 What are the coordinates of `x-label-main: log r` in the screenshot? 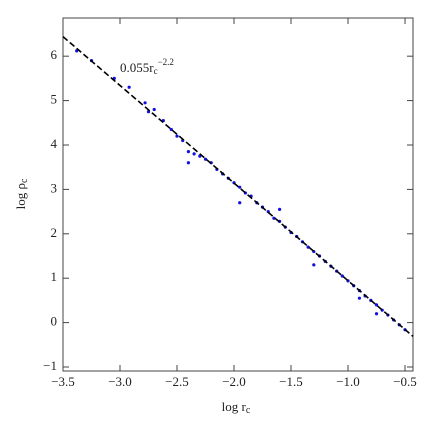 It's located at (234, 406).